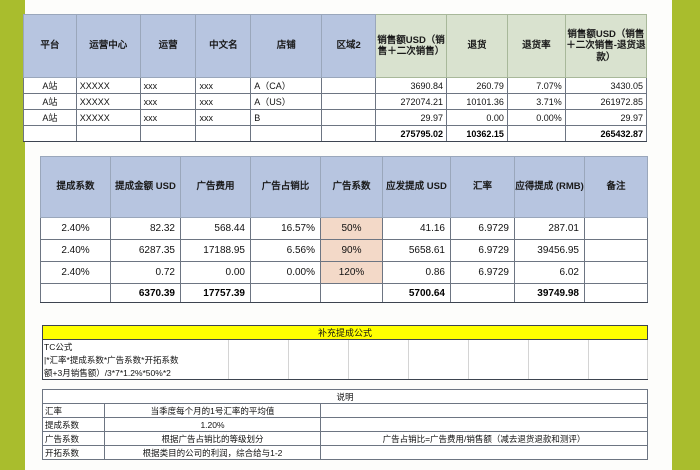 This screenshot has height=470, width=700. I want to click on th-operation: 运营, so click(168, 46).